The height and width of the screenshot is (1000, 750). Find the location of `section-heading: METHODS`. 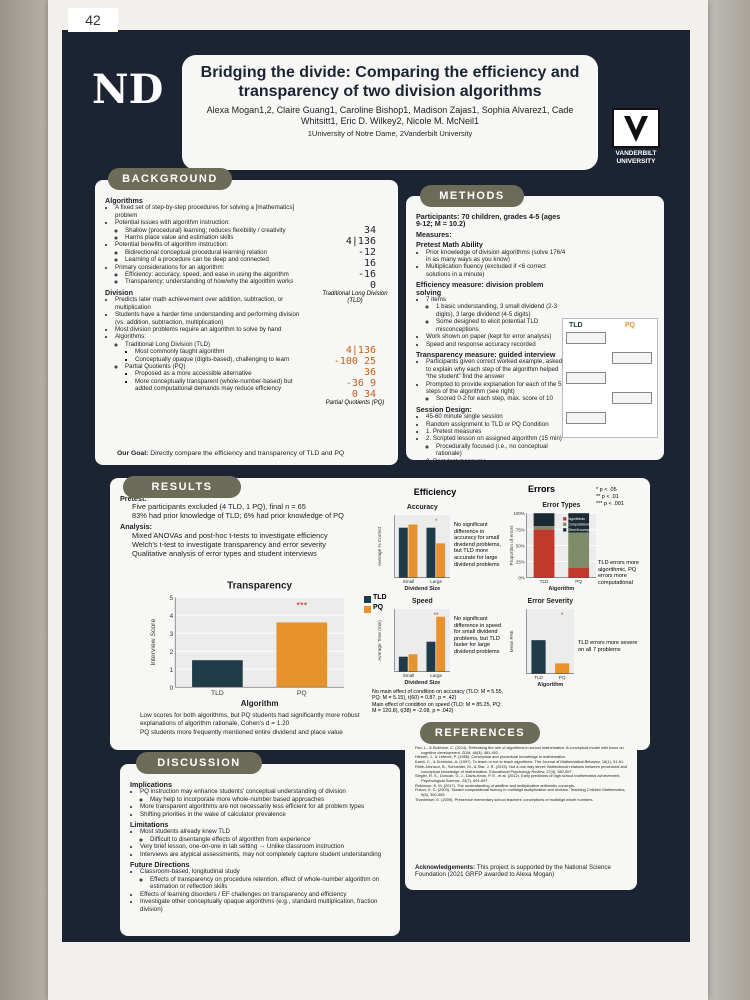

section-heading: METHODS is located at coordinates (472, 196).